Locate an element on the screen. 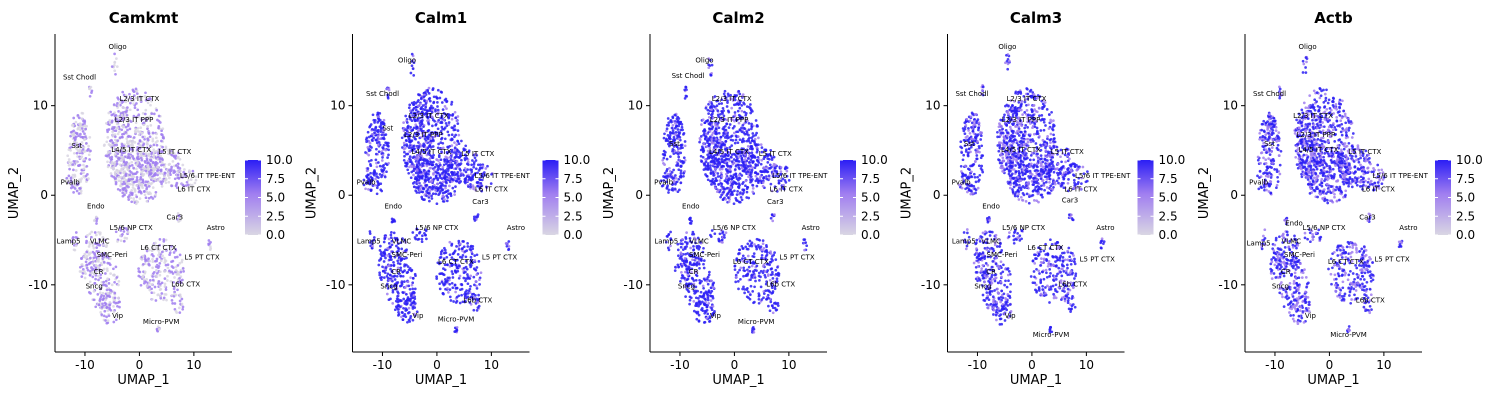 The image size is (1500, 404). cluster-label: Sncg is located at coordinates (388, 286).